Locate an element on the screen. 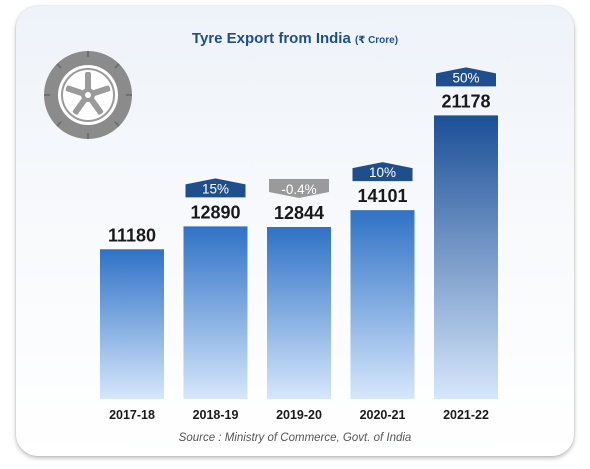 Image resolution: width=590 pixels, height=469 pixels. value-label: 12844 is located at coordinates (299, 213).